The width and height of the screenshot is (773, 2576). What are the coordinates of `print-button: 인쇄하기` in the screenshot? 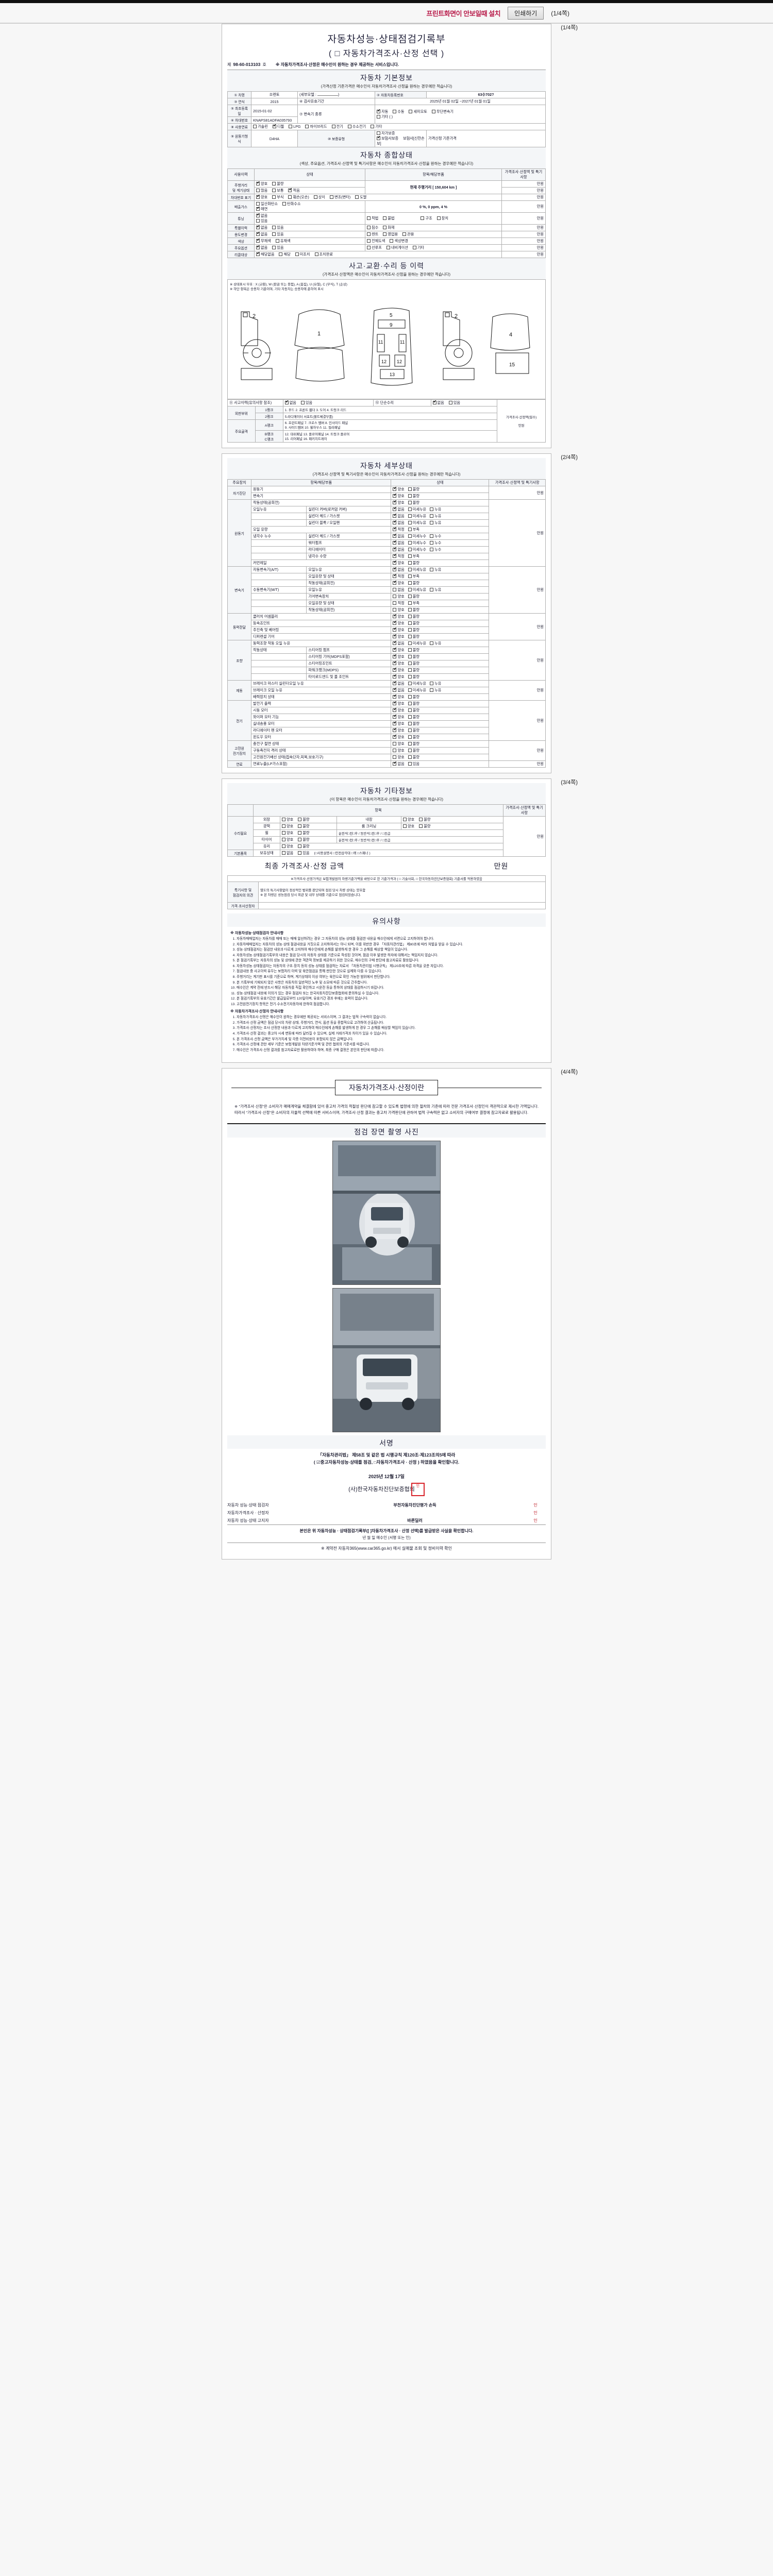 It's located at (526, 13).